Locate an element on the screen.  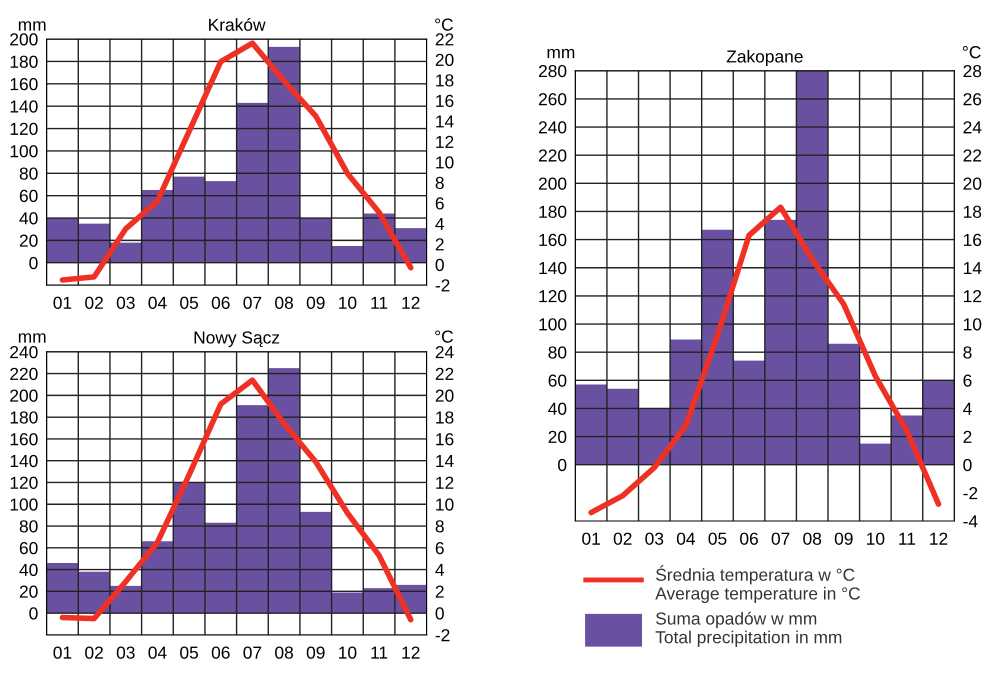
y2-tick-label: -4 is located at coordinates (970, 521).